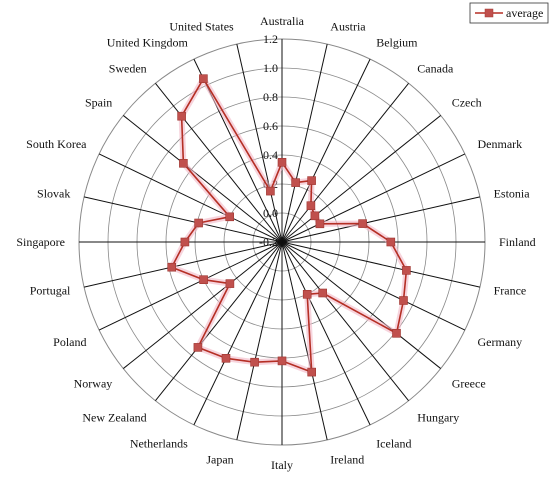 The height and width of the screenshot is (491, 550). What do you see at coordinates (282, 21) in the screenshot?
I see `category-label: Australia` at bounding box center [282, 21].